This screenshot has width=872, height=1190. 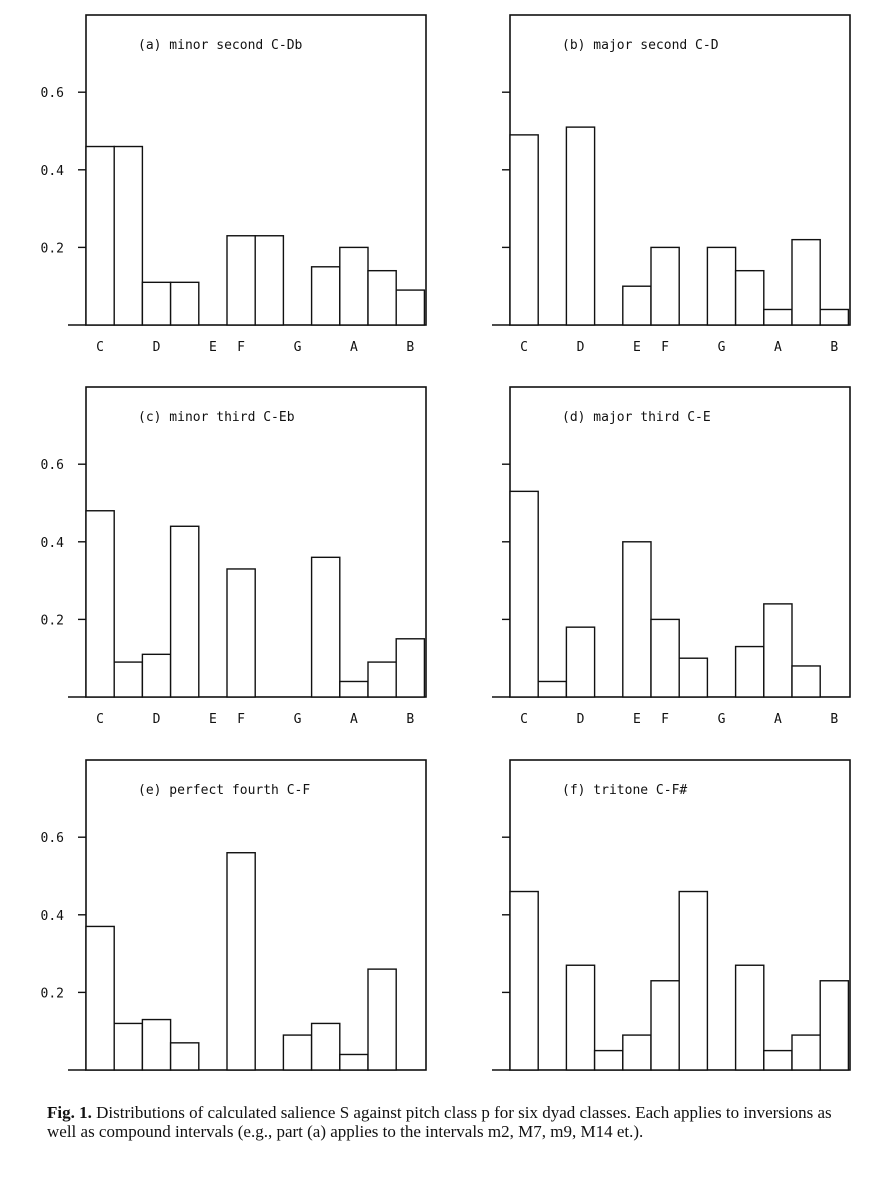 I want to click on panel-title: (e) perfect fourth C-F, so click(x=224, y=790).